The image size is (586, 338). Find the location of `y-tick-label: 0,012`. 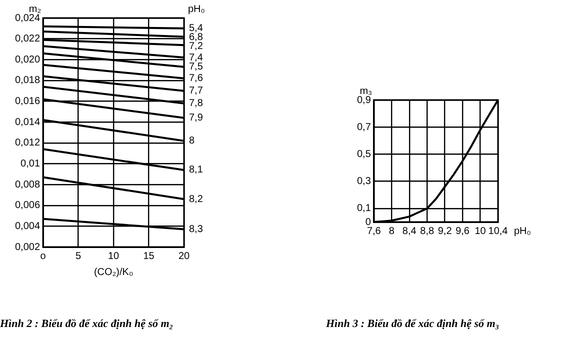

y-tick-label: 0,012 is located at coordinates (27, 143).